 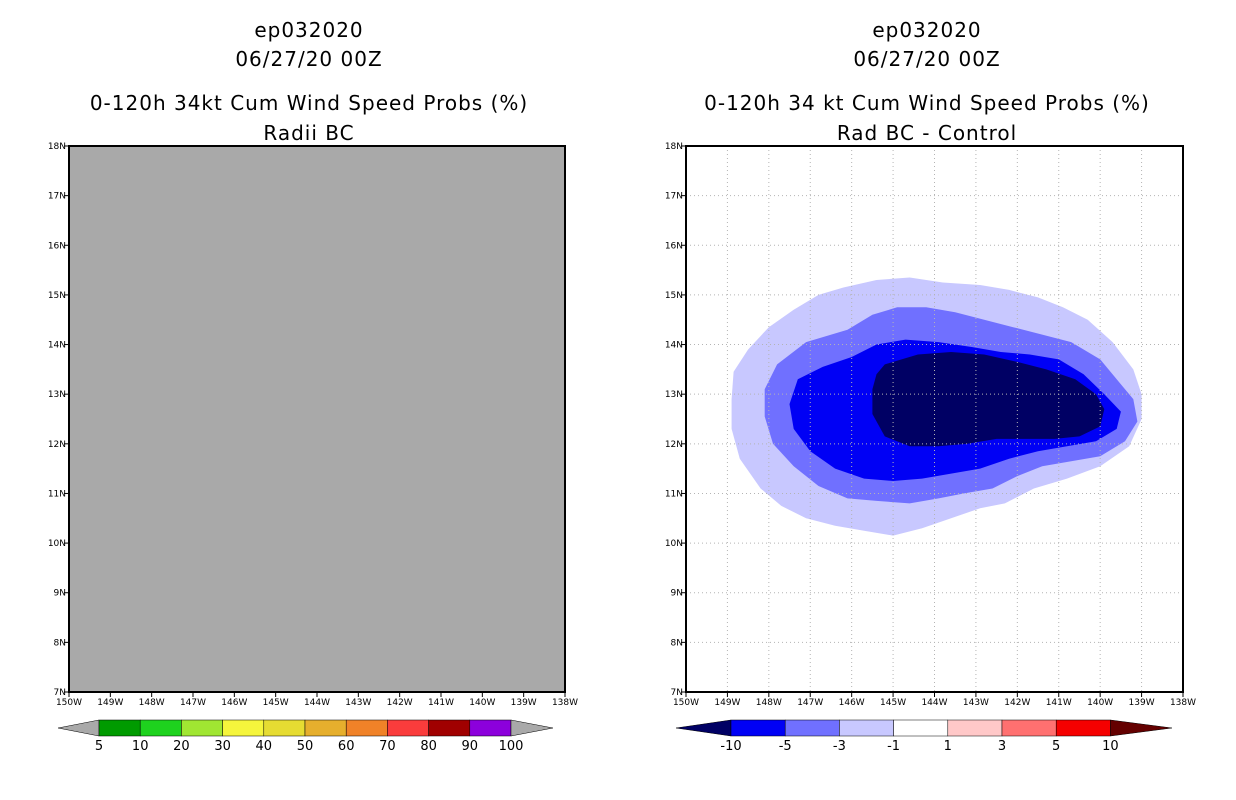 What do you see at coordinates (511, 746) in the screenshot?
I see `colorbar-label: 100` at bounding box center [511, 746].